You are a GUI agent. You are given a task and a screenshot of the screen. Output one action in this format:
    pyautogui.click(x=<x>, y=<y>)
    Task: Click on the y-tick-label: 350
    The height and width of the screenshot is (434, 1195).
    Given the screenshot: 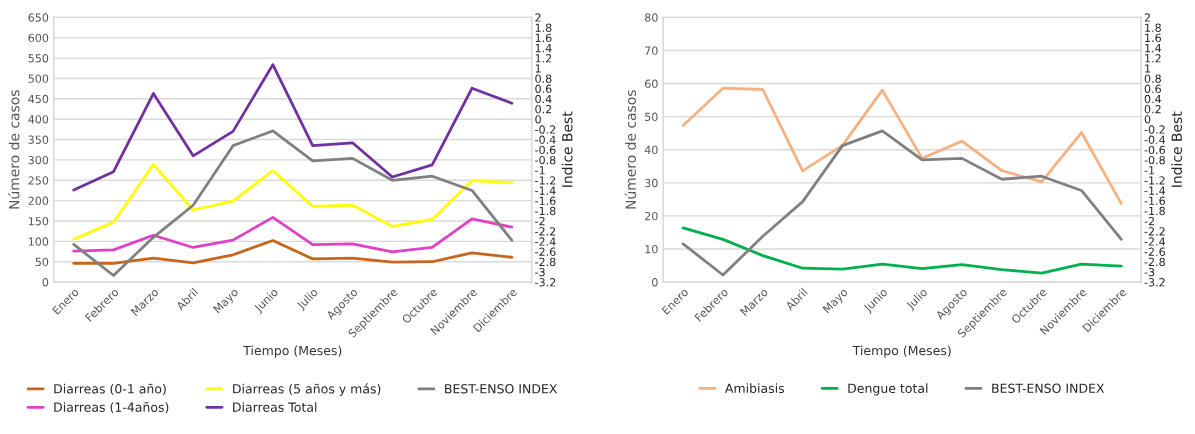 What is the action you would take?
    pyautogui.click(x=38, y=139)
    